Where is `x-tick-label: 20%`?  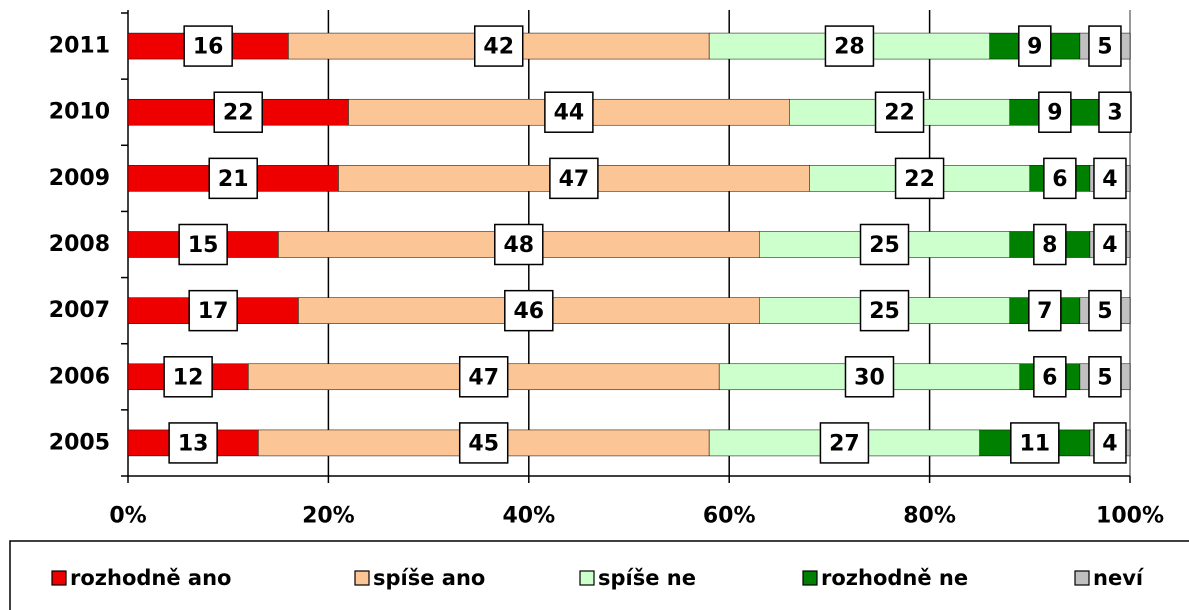
x-tick-label: 20% is located at coordinates (328, 516).